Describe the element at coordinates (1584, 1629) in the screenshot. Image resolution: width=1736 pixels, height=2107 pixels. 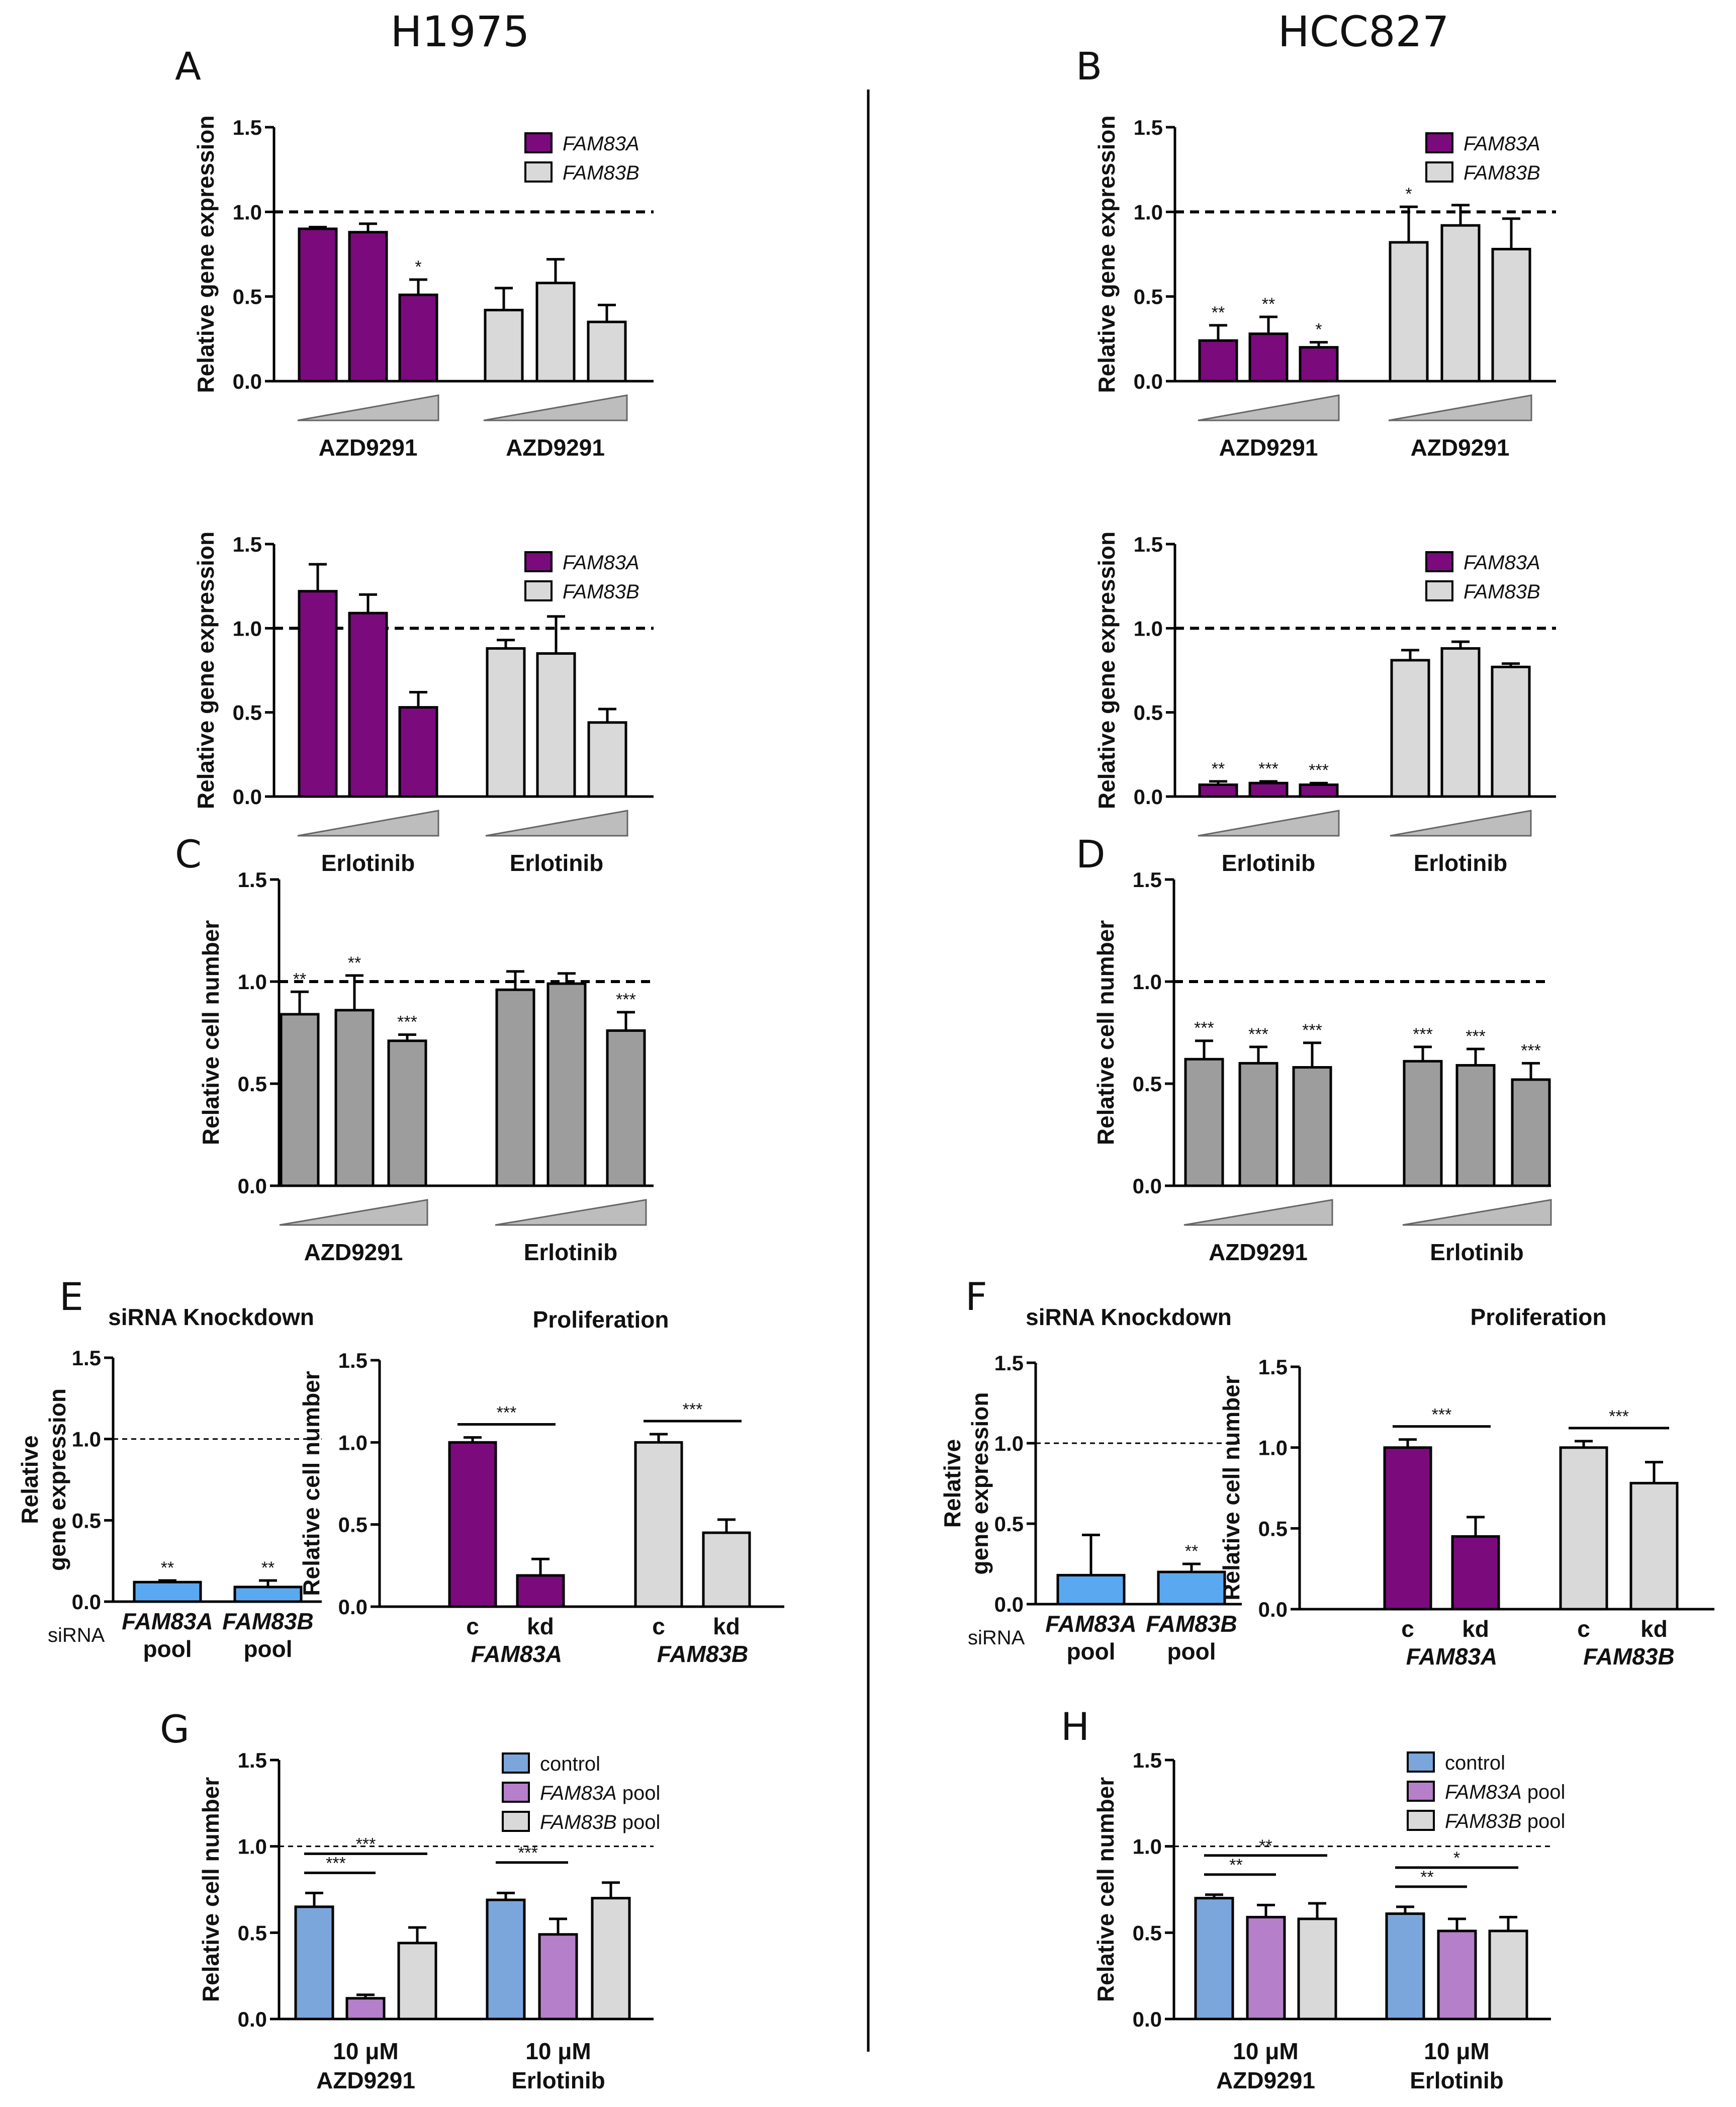
I see `bar-label: c` at that location.